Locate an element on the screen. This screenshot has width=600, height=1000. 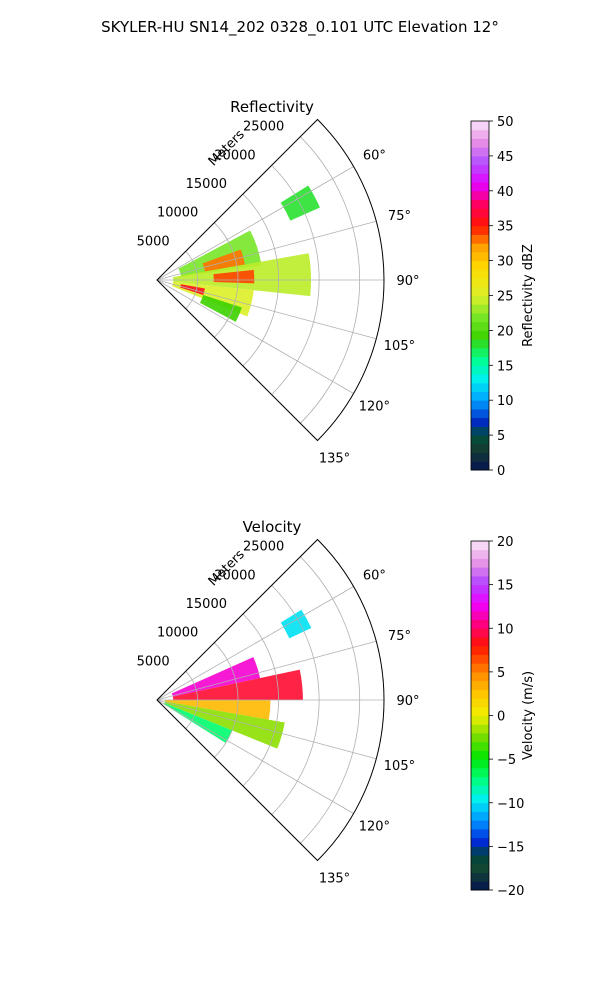
azimuth-tick-label: 60° is located at coordinates (374, 576).